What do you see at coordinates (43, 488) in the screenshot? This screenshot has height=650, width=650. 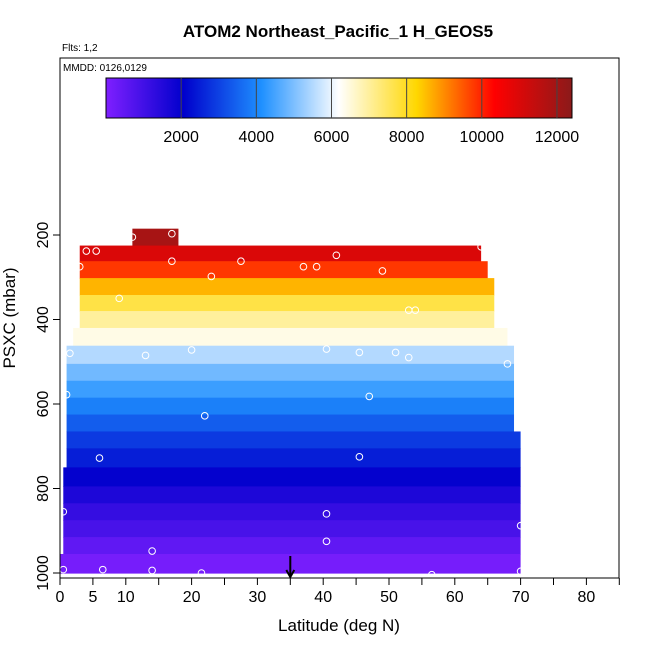 I see `y-tick-label-3: 800` at bounding box center [43, 488].